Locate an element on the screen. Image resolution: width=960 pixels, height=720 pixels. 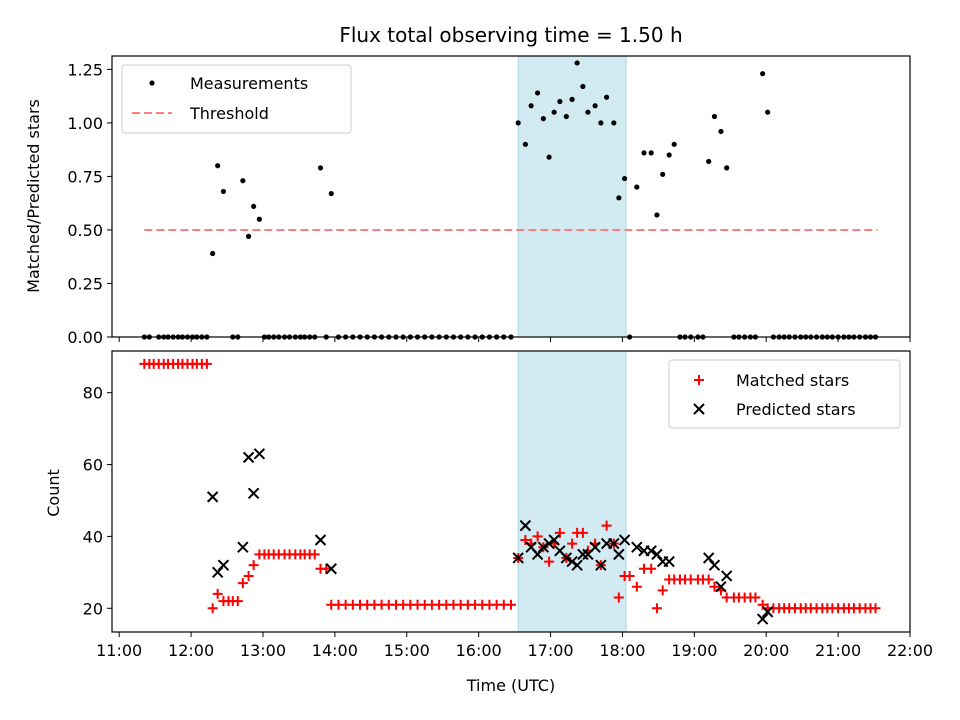
bottom-x-tick-label: 19:00 is located at coordinates (694, 650).